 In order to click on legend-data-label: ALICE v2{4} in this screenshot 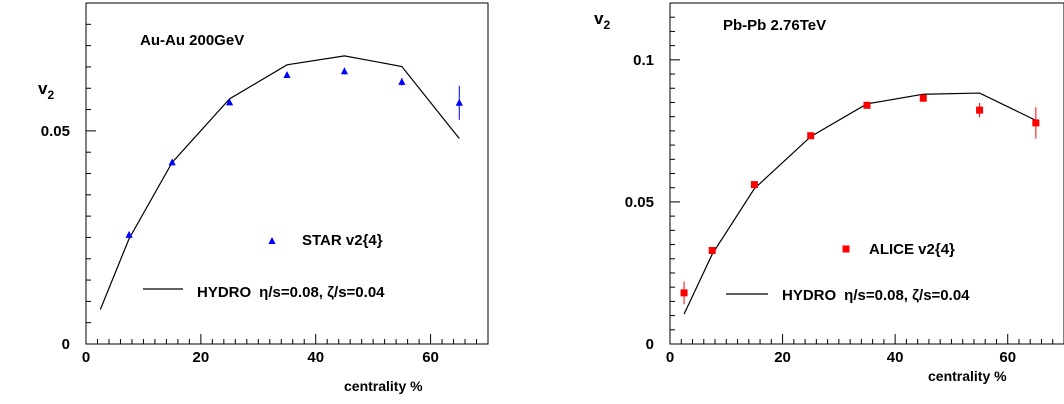, I will do `click(912, 249)`.